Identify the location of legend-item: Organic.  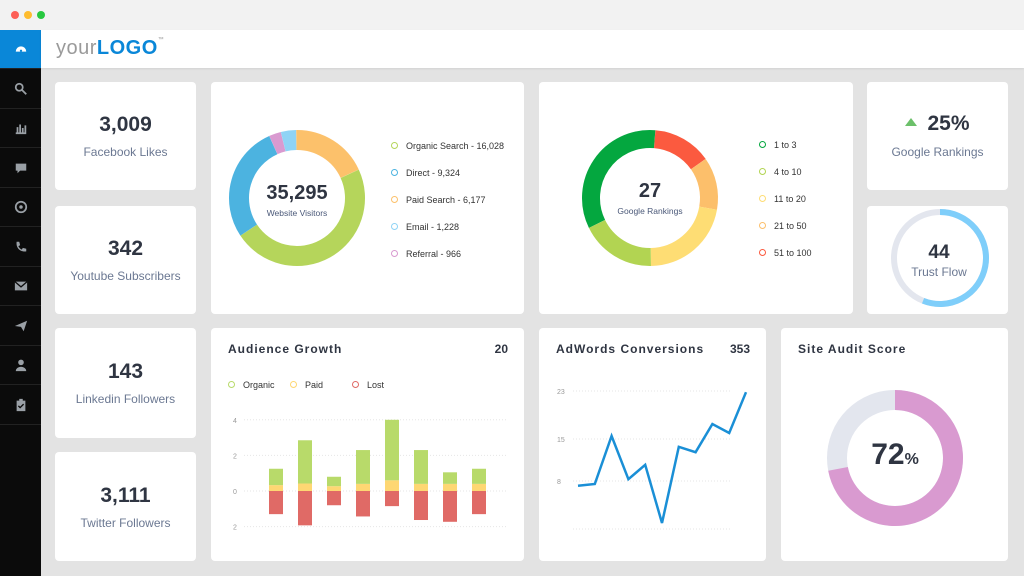
(259, 384).